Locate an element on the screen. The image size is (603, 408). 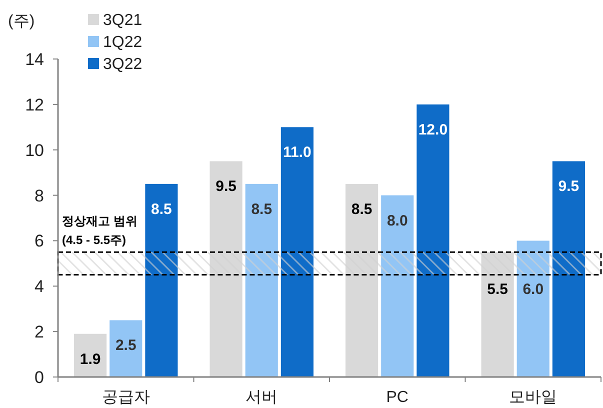
x-tick-label: PC is located at coordinates (397, 397).